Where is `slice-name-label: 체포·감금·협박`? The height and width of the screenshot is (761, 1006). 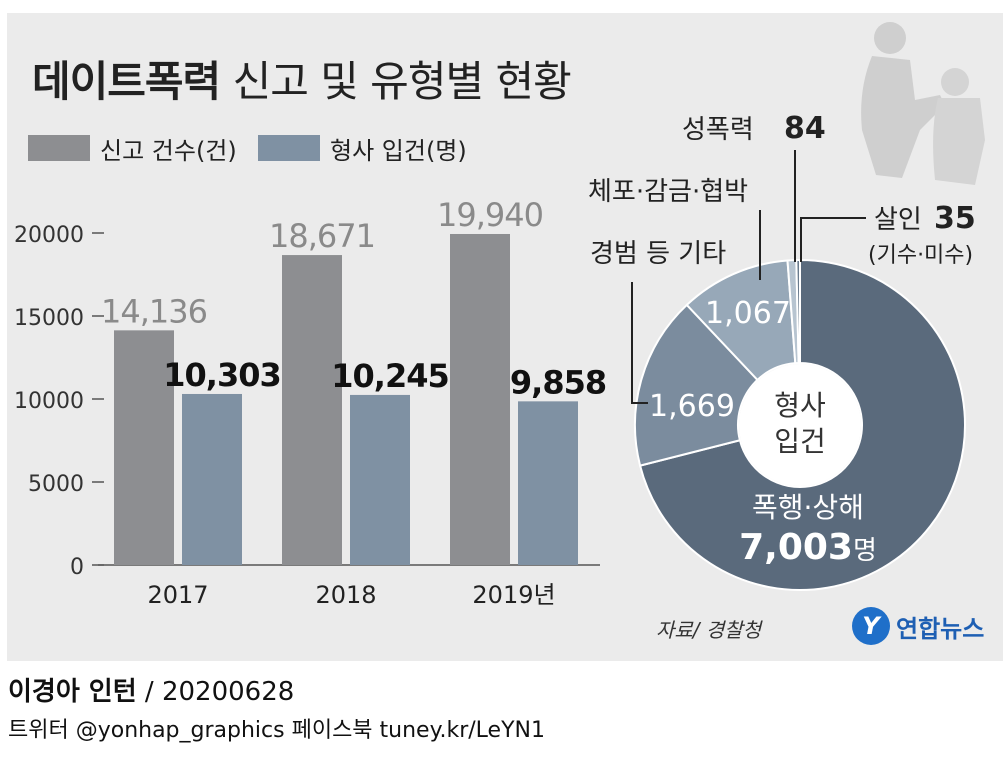 slice-name-label: 체포·감금·협박 is located at coordinates (668, 192).